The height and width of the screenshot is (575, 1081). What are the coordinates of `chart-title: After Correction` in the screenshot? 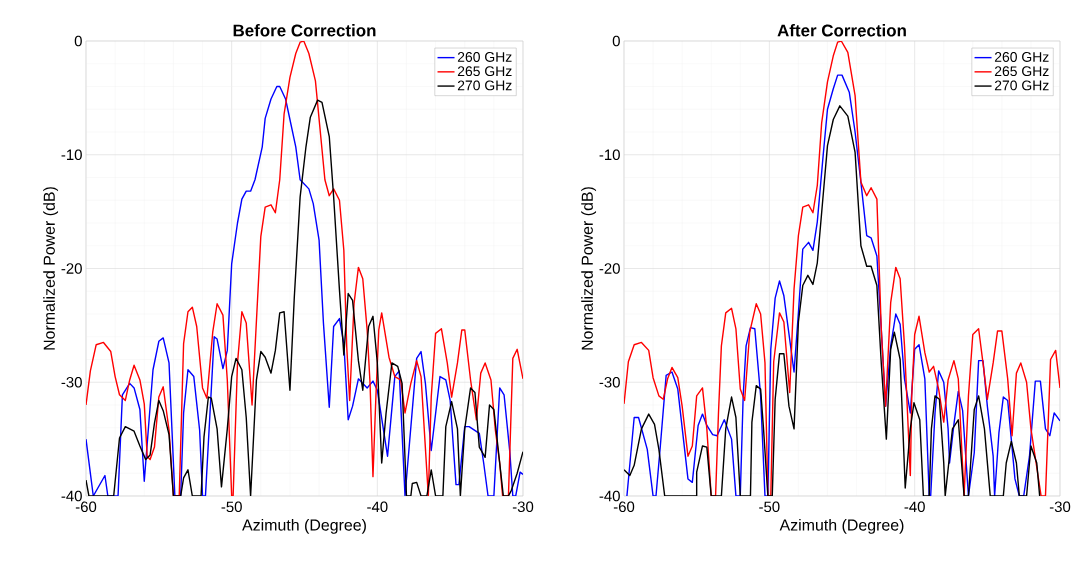 It's located at (841, 30).